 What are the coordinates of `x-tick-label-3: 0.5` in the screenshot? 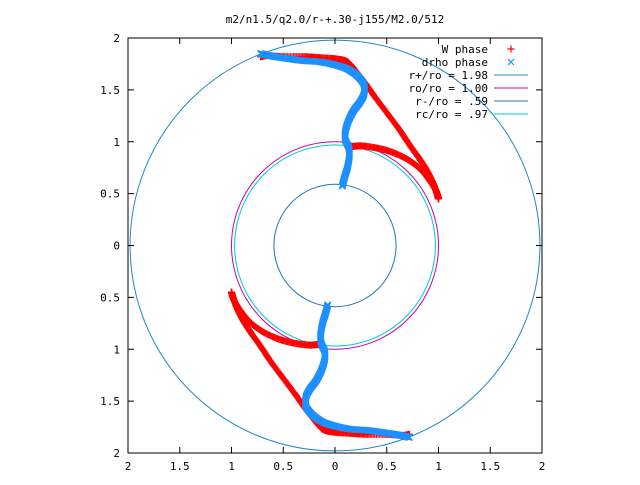 It's located at (283, 466).